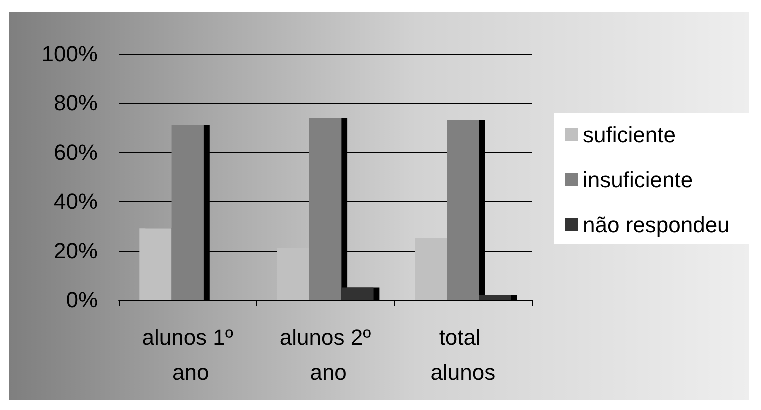 This screenshot has width=761, height=410. What do you see at coordinates (629, 135) in the screenshot?
I see `legend-label: suficiente` at bounding box center [629, 135].